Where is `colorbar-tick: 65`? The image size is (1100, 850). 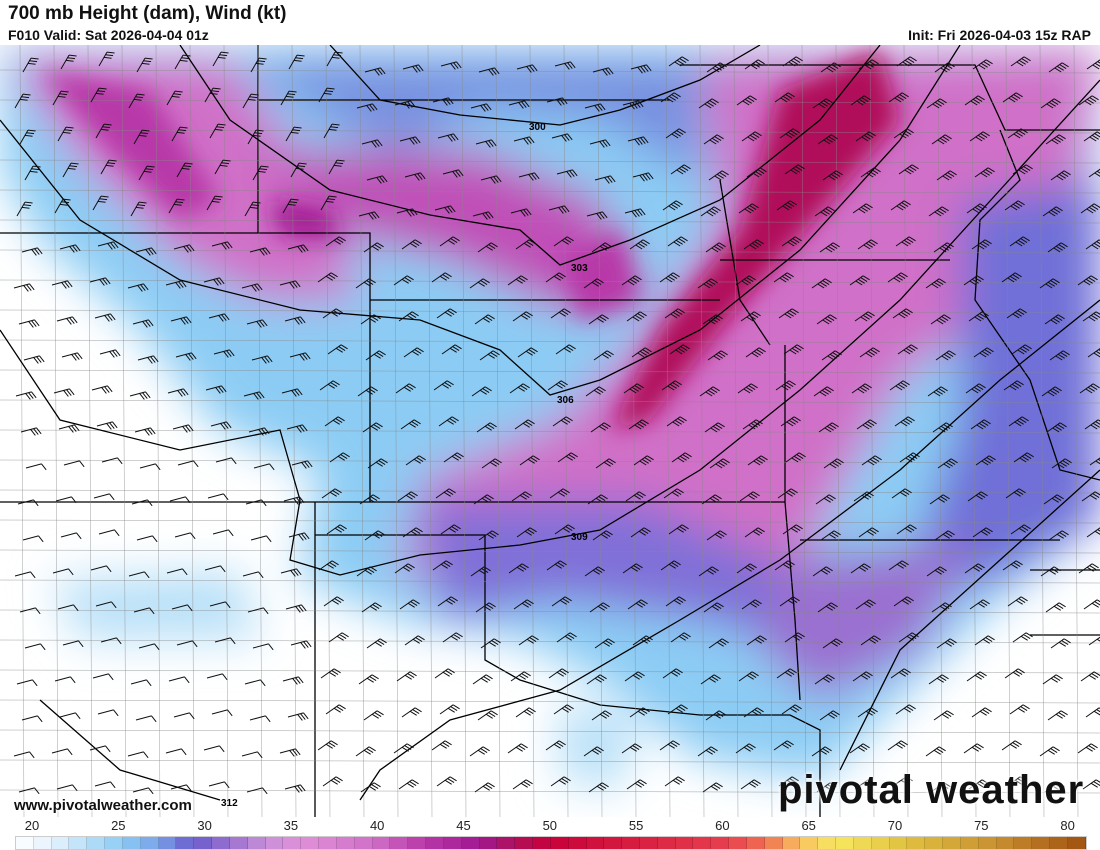
colorbar-tick: 65 is located at coordinates (808, 825).